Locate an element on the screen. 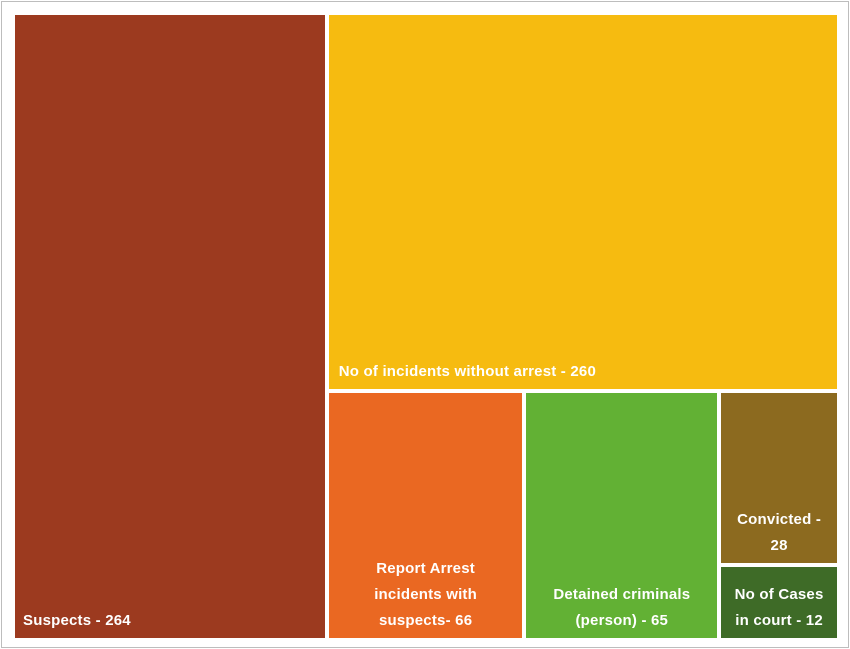 This screenshot has height=649, width=850. tile-cases-in-court-label: No of Cases in court - 12 is located at coordinates (779, 607).